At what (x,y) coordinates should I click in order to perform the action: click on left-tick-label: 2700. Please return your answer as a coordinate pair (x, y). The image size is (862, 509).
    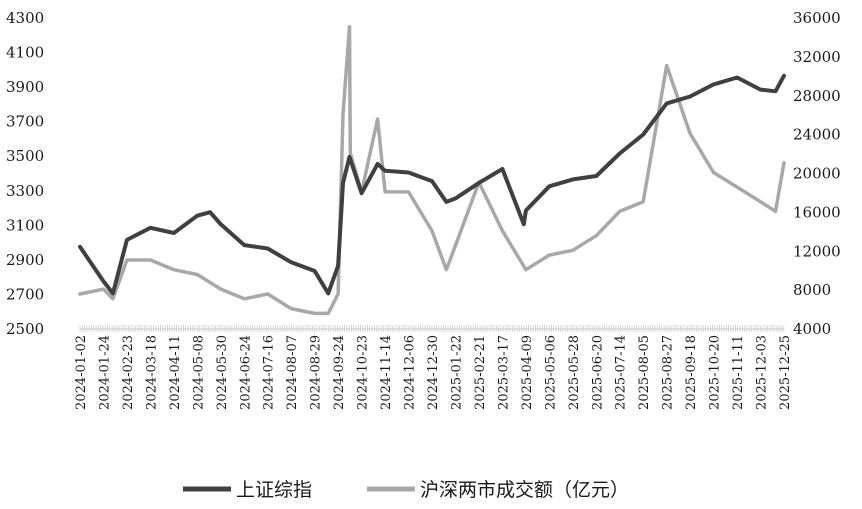
    Looking at the image, I should click on (25, 294).